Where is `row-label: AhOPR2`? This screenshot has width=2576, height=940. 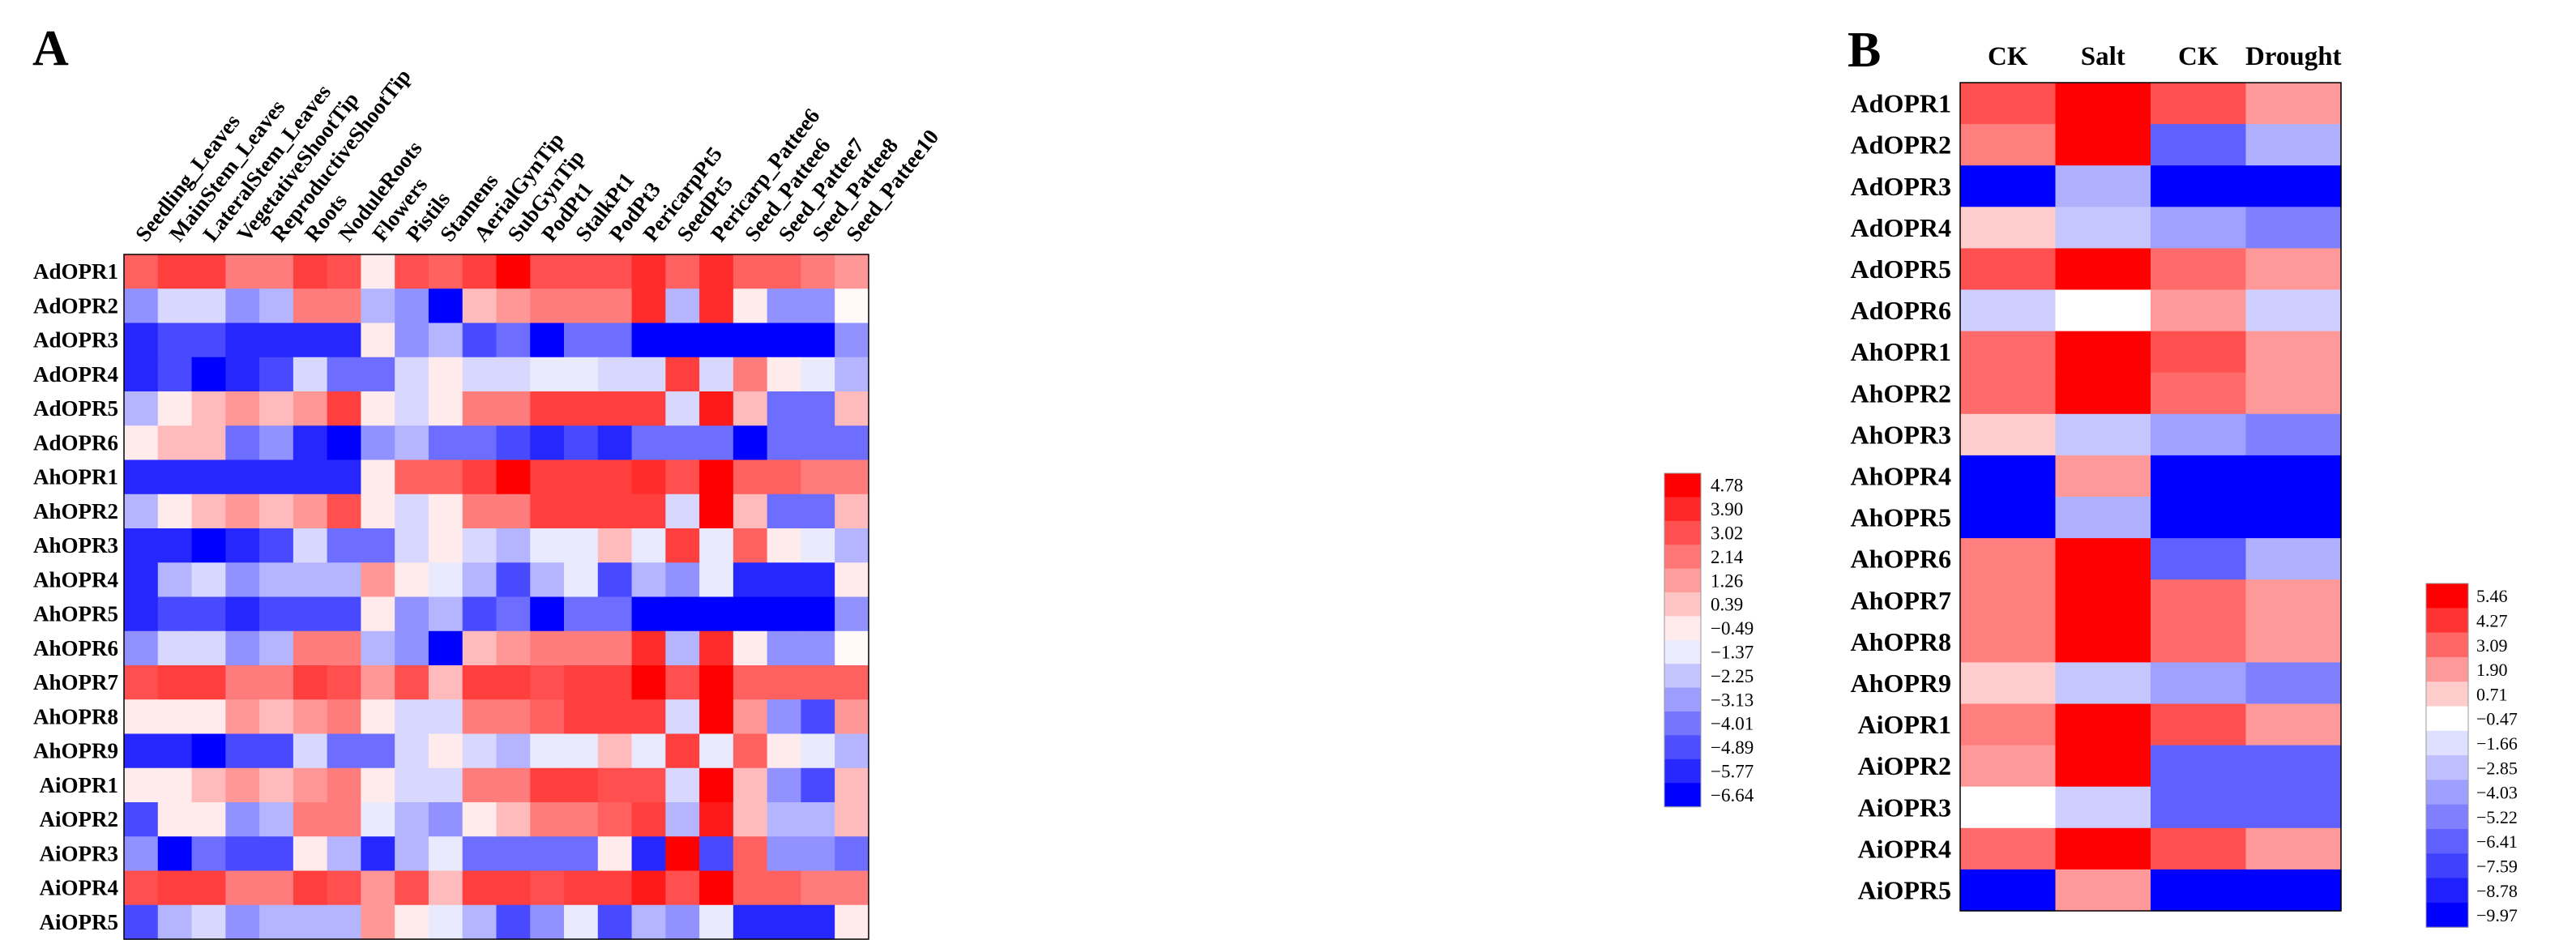 row-label: AhOPR2 is located at coordinates (1901, 393).